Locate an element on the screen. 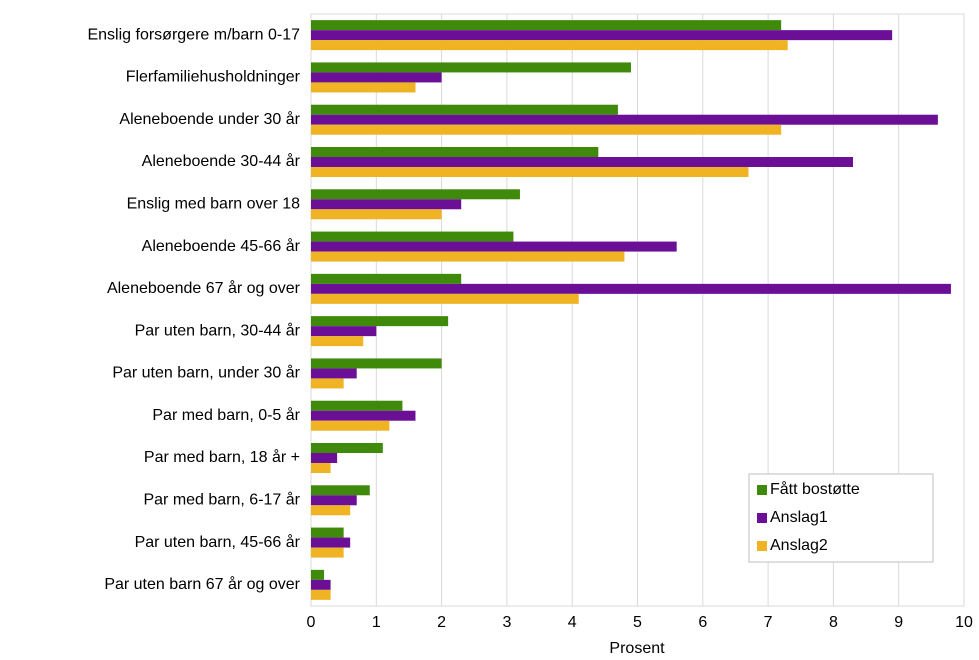  x-tick-label: 9 is located at coordinates (898, 622).